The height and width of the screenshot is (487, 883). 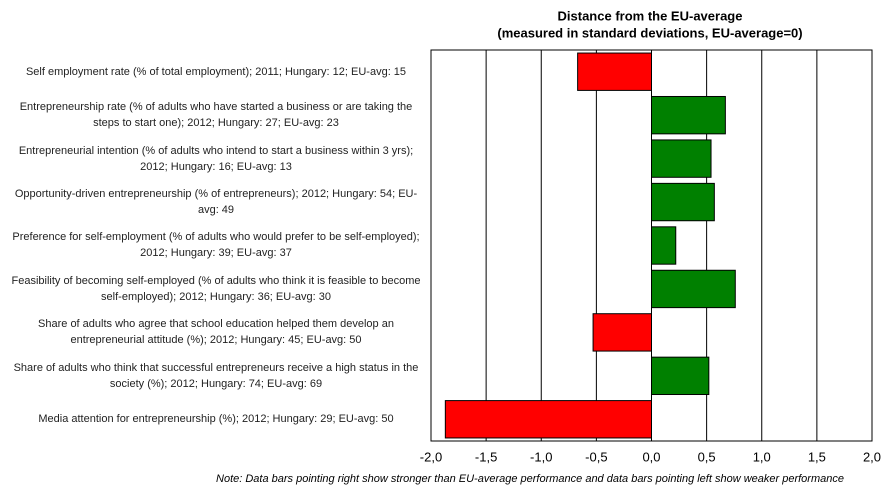 What do you see at coordinates (872, 456) in the screenshot?
I see `x-tick-label: 2,0` at bounding box center [872, 456].